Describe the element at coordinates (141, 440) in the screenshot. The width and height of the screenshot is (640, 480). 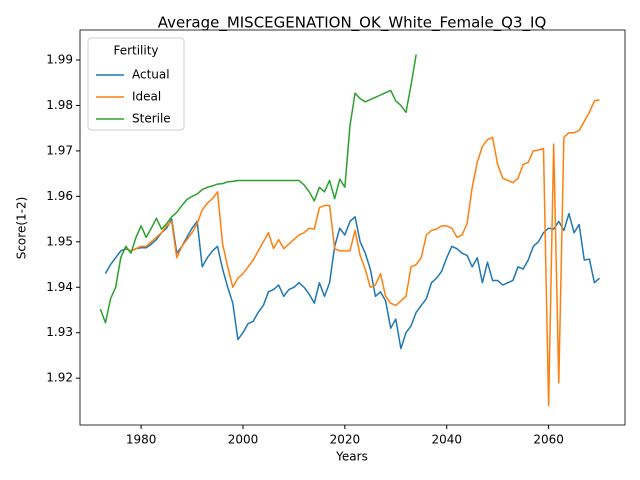
I see `x-tick-label: 1980` at that location.